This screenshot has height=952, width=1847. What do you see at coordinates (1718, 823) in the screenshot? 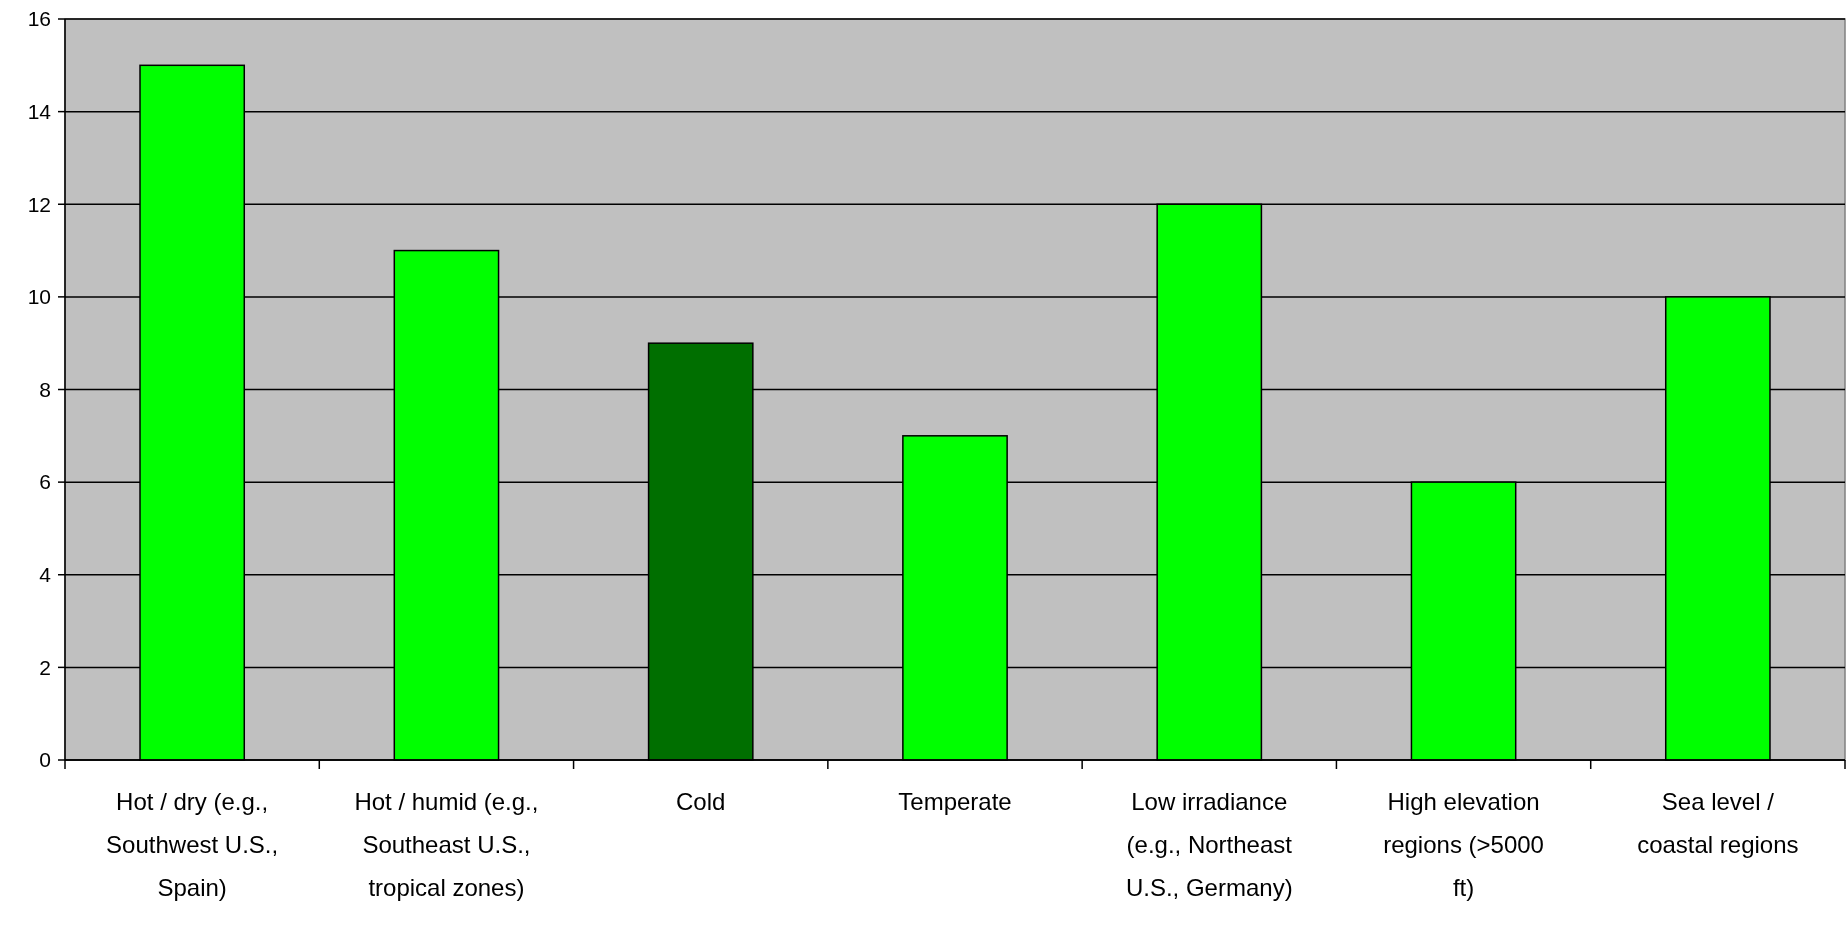
I see `x-tick-label: Sea level / coastal regions` at bounding box center [1718, 823].